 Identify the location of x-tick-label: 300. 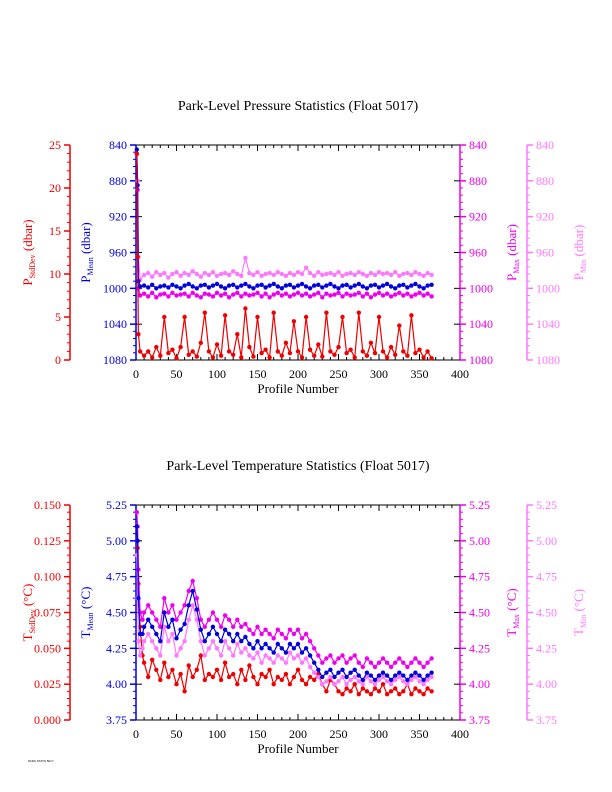
(379, 374).